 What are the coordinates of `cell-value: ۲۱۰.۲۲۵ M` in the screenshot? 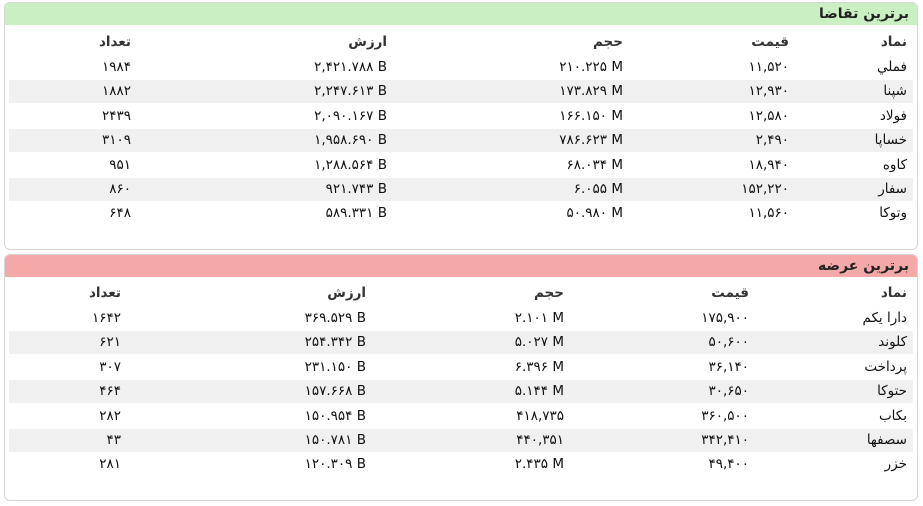 It's located at (591, 67).